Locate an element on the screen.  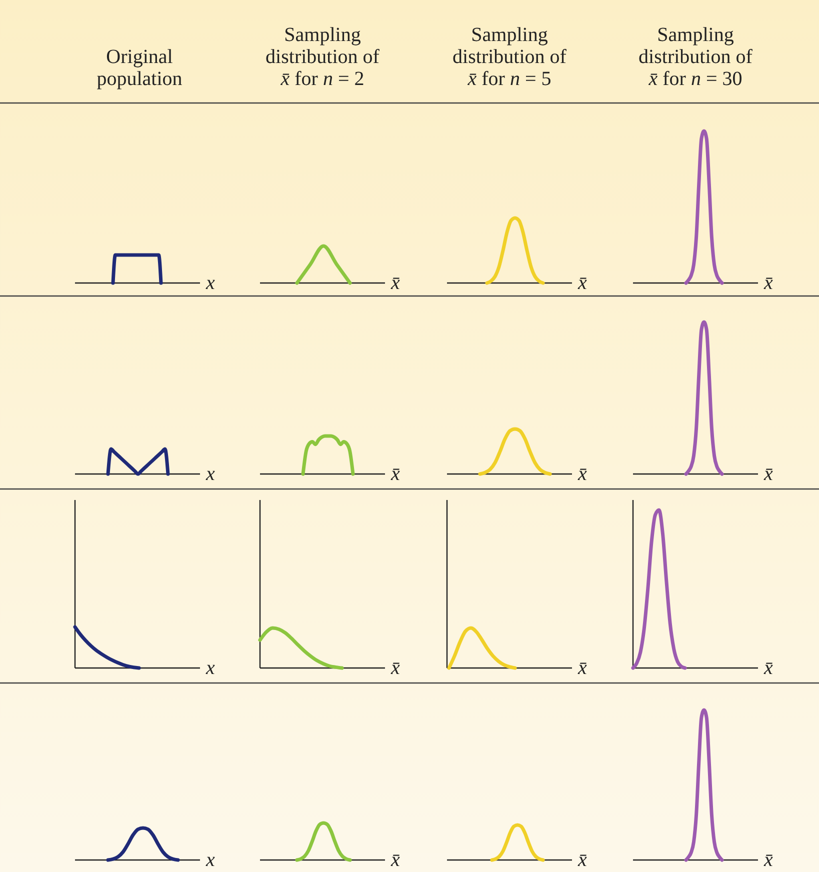
chart-title: Sampling distribution of x̄ for n = 5 is located at coordinates (509, 57).